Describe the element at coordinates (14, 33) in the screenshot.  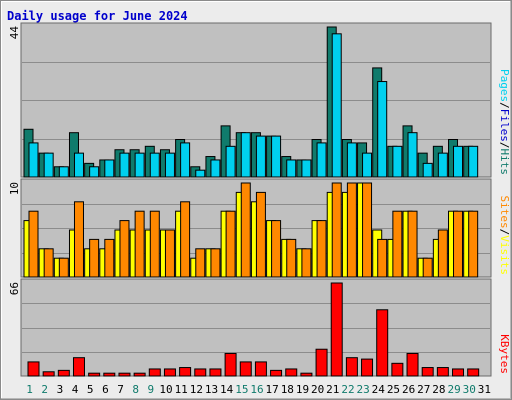
I see `axis-max-label: 44` at that location.